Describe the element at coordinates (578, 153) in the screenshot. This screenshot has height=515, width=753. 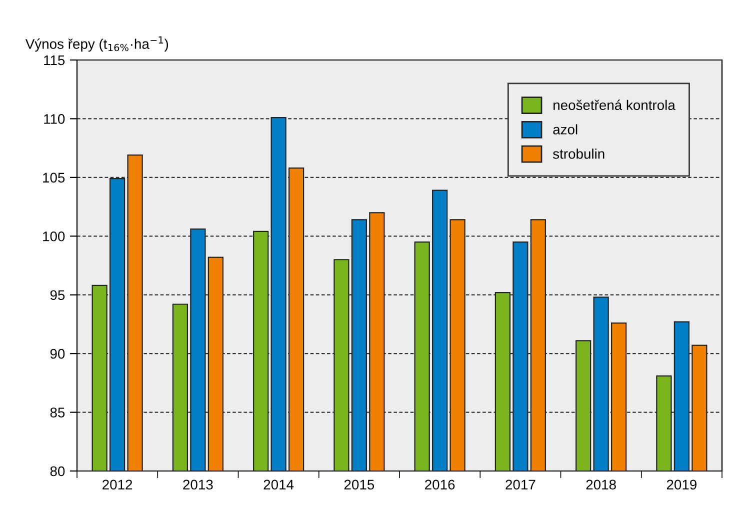
I see `legend-label: strobulin` at that location.